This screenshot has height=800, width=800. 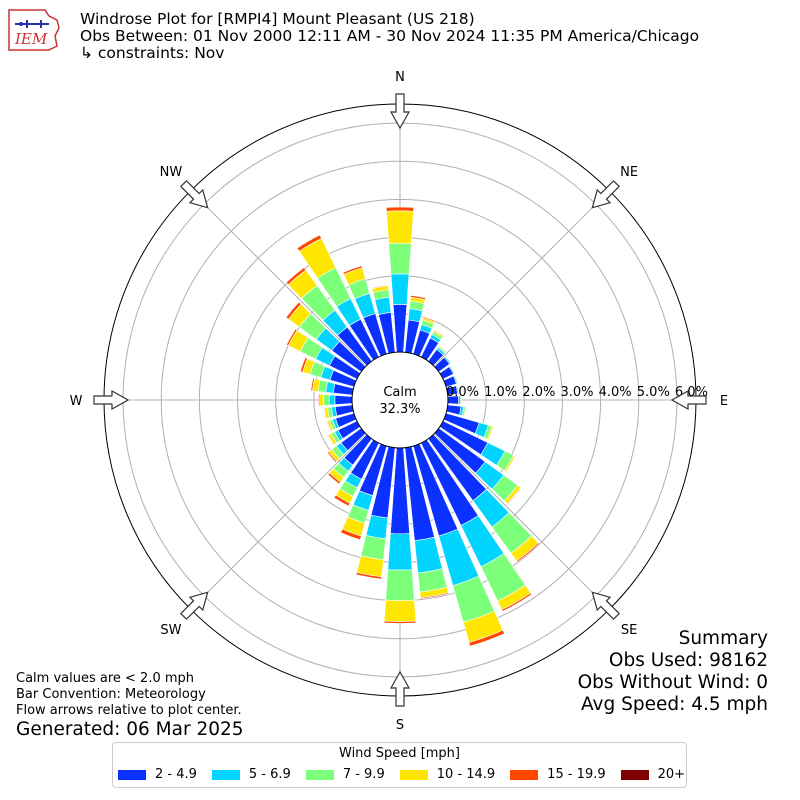 What do you see at coordinates (345, 774) in the screenshot?
I see `legend-item: 7 - 9.9` at bounding box center [345, 774].